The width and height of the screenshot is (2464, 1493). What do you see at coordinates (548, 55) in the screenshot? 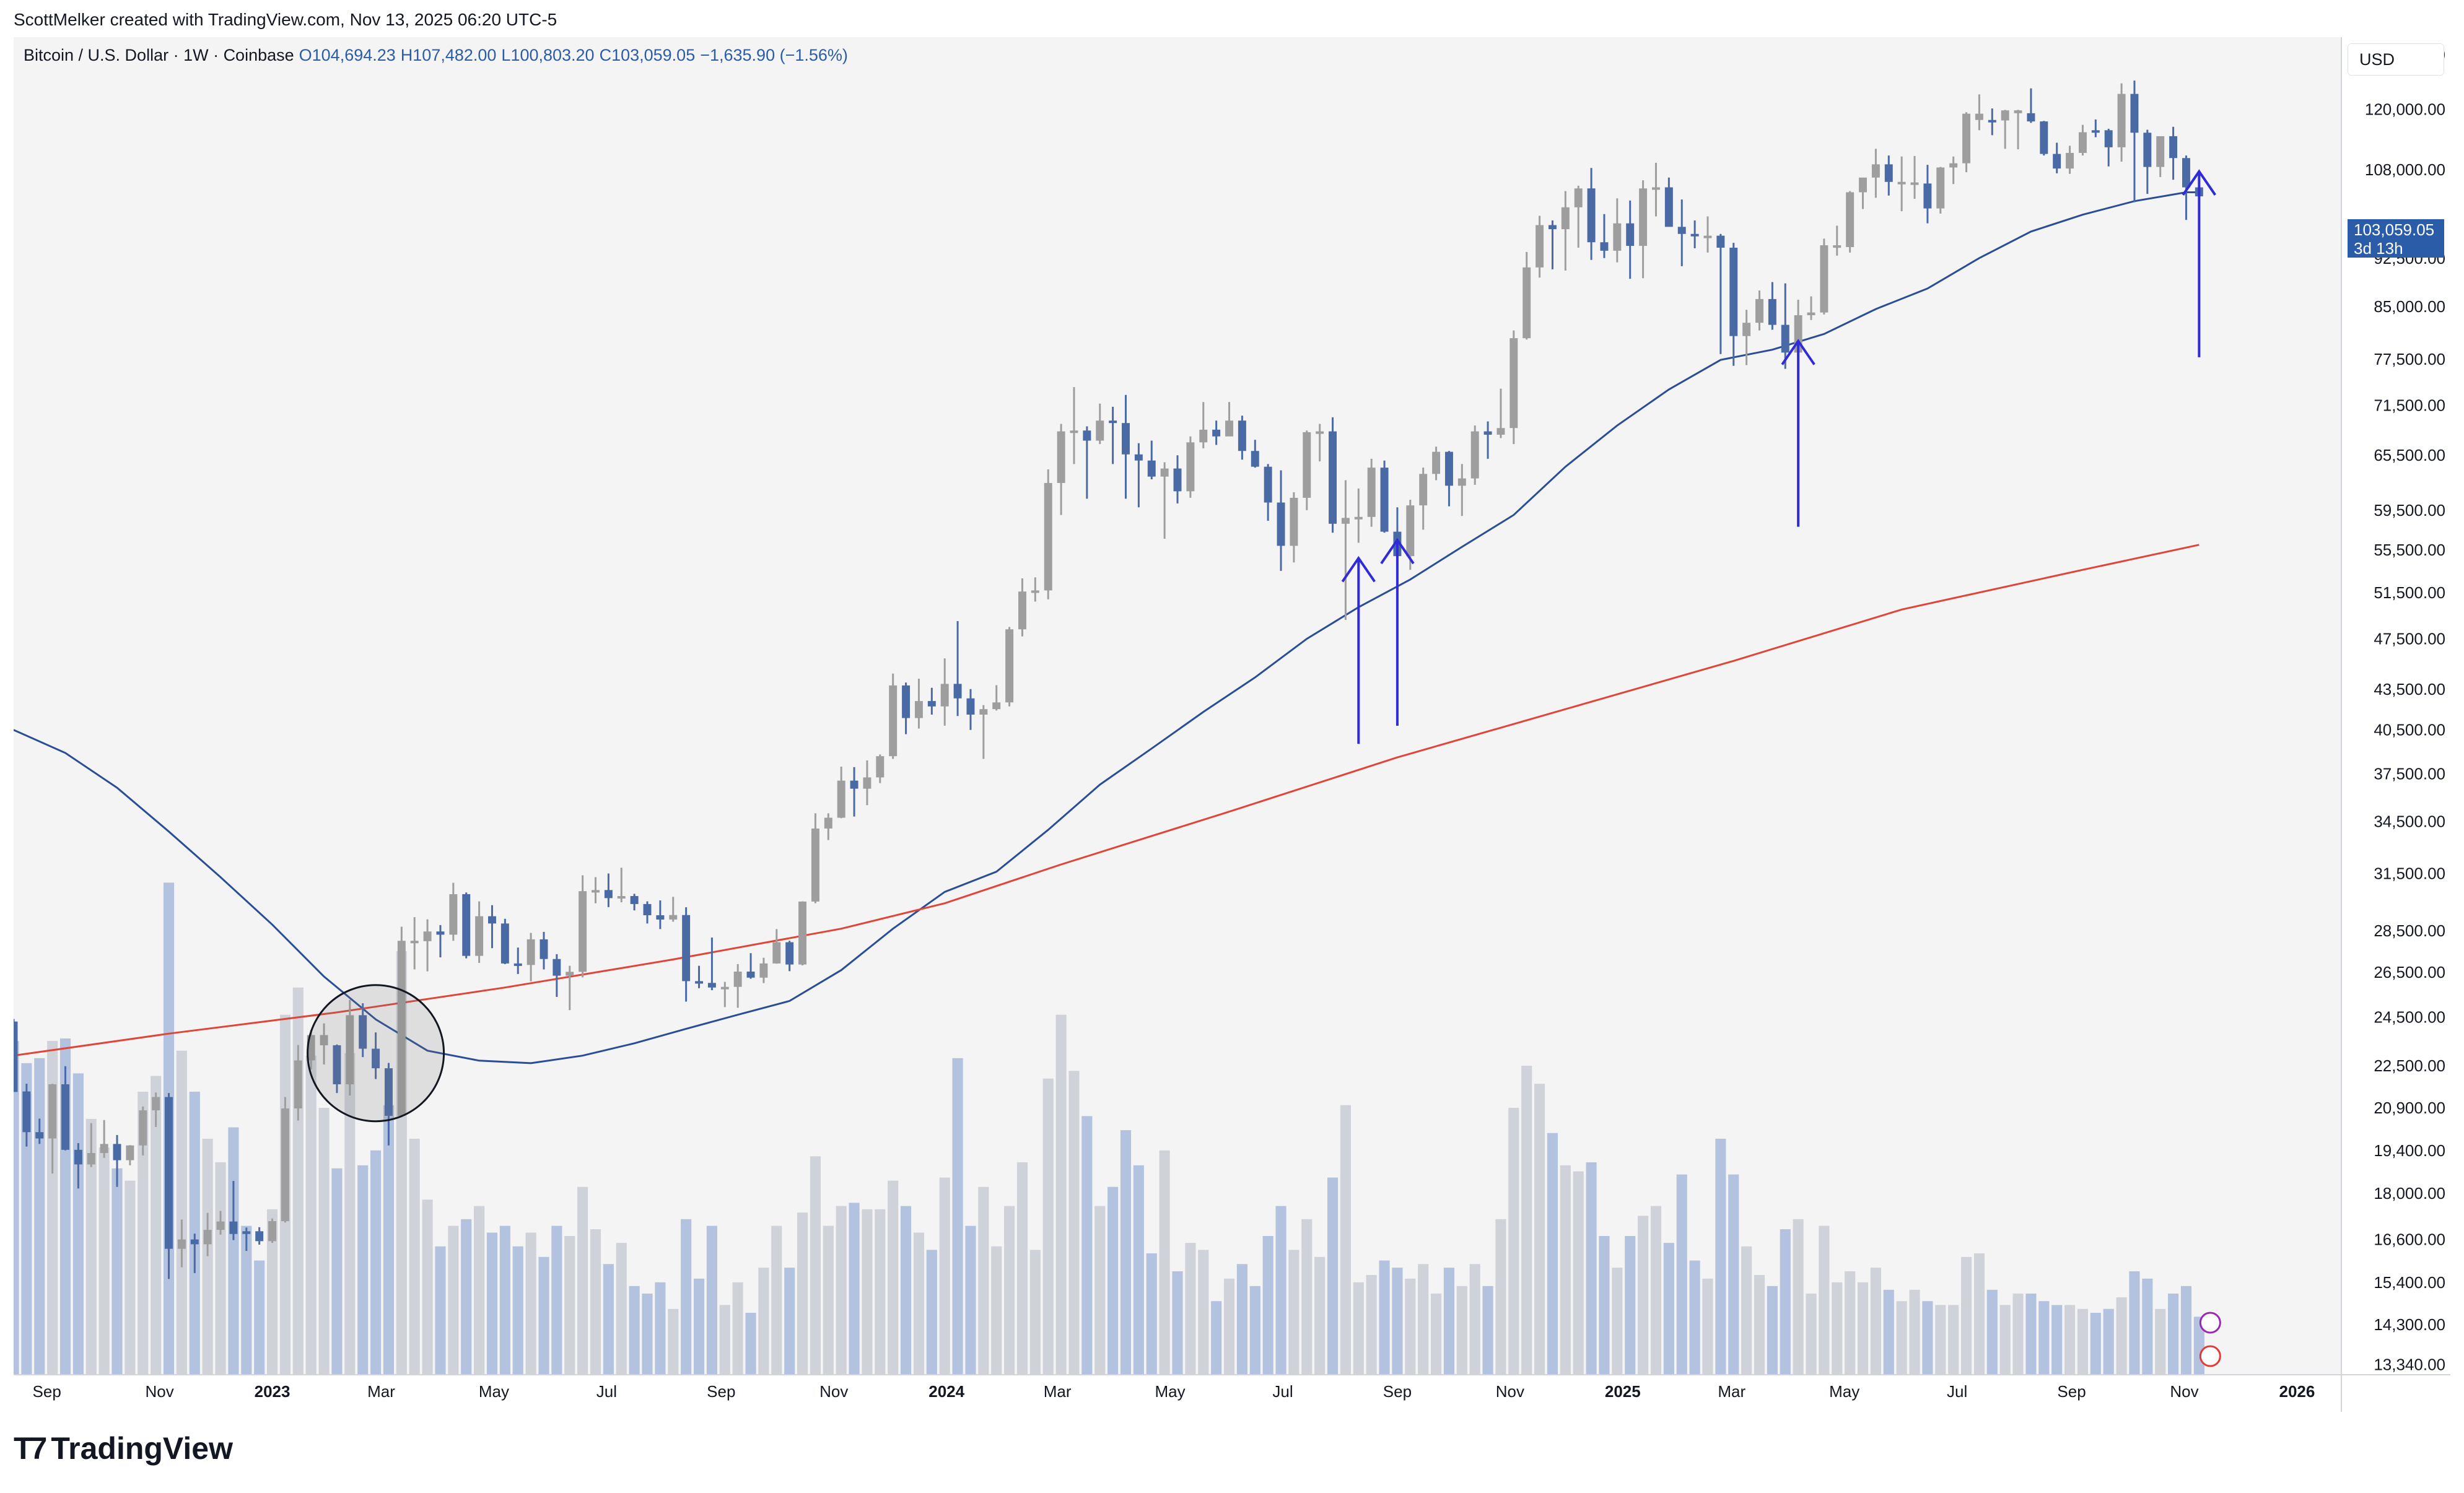
I see `low-value: L100,803.20` at bounding box center [548, 55].